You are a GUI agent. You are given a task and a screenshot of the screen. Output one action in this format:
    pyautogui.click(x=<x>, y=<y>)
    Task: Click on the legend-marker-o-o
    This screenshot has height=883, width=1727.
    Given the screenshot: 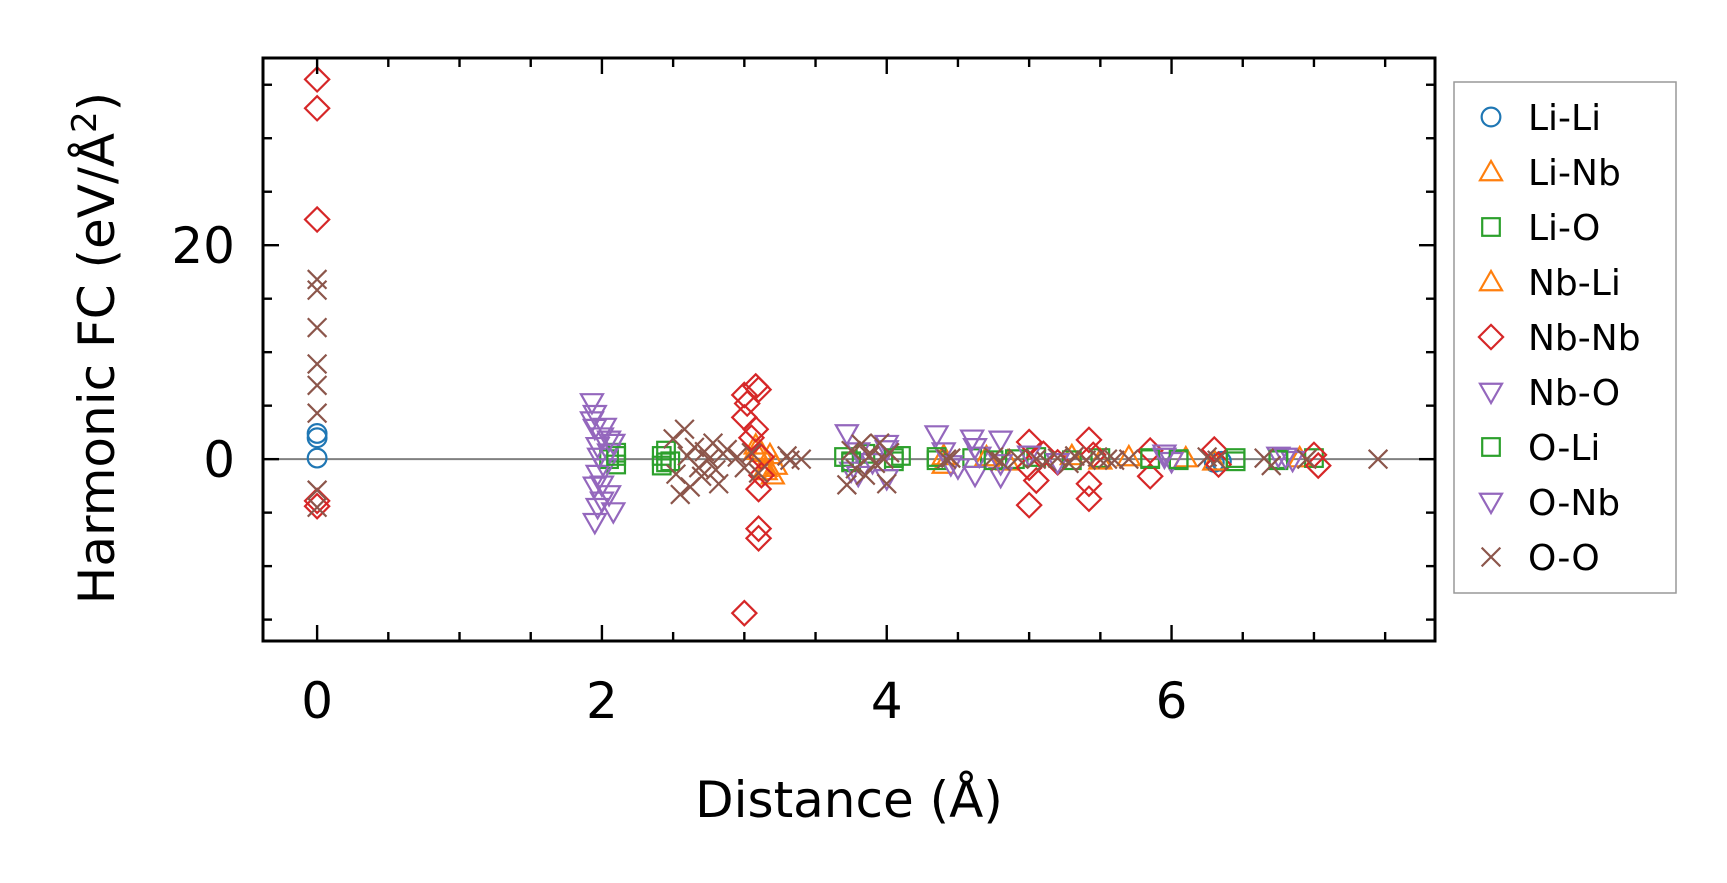 What is the action you would take?
    pyautogui.click(x=1491, y=557)
    